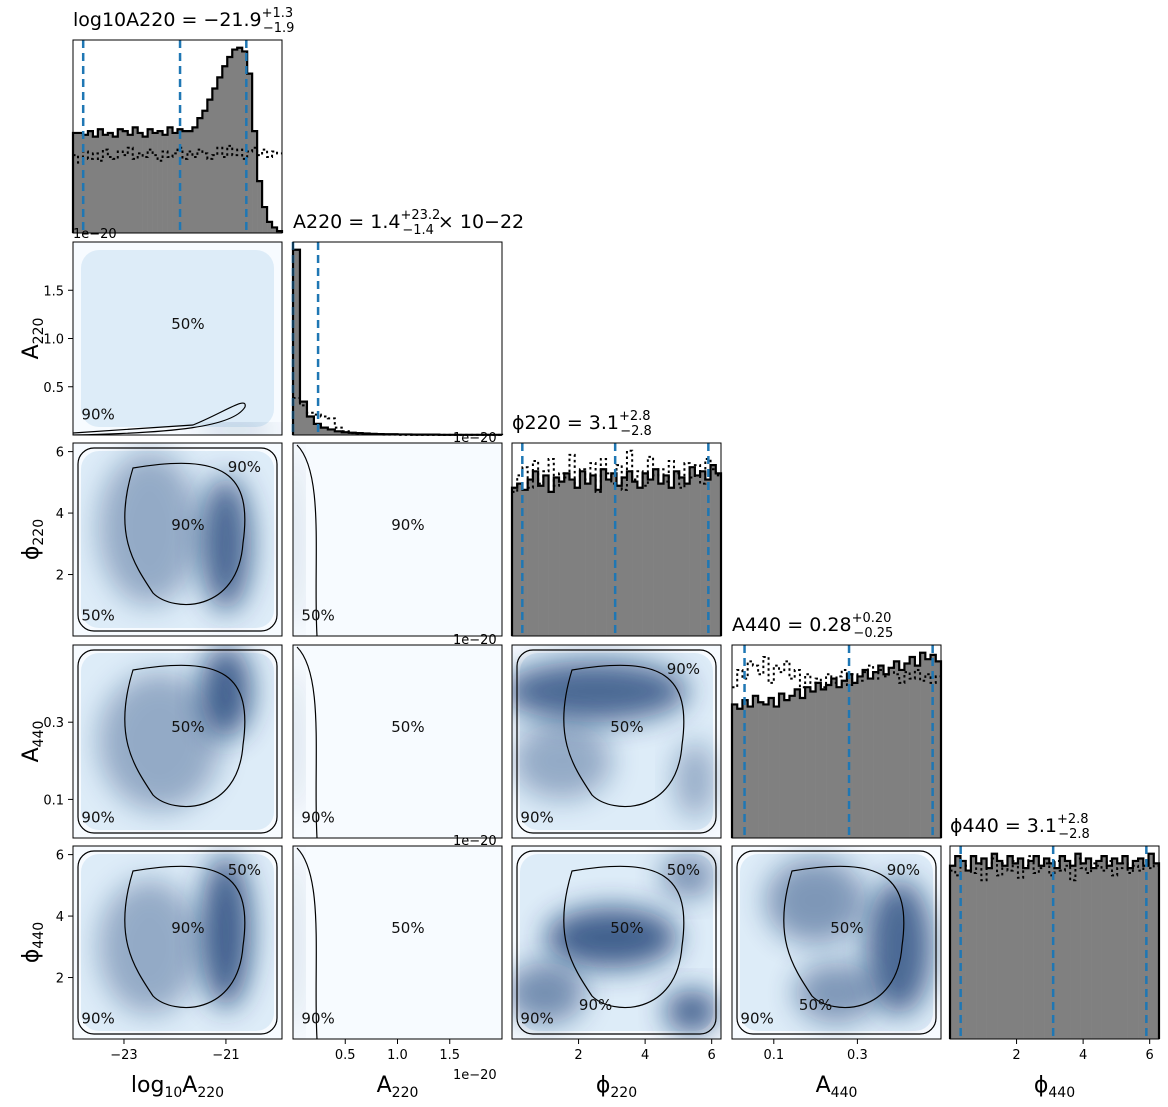 This screenshot has width=1168, height=1107. What do you see at coordinates (616, 539) in the screenshot?
I see `hist-panel-phi220` at bounding box center [616, 539].